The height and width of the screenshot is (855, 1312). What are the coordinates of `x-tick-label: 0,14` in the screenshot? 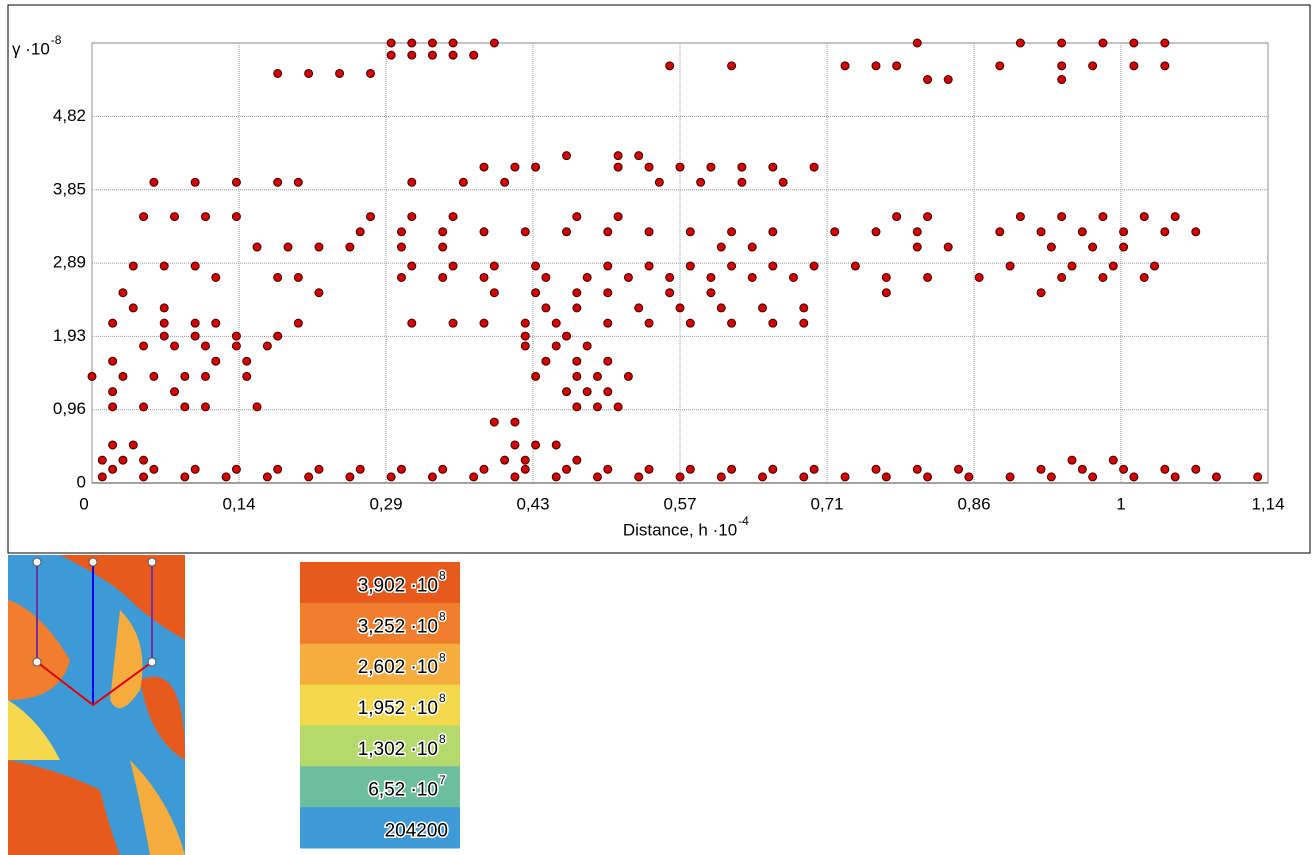 It's located at (238, 503).